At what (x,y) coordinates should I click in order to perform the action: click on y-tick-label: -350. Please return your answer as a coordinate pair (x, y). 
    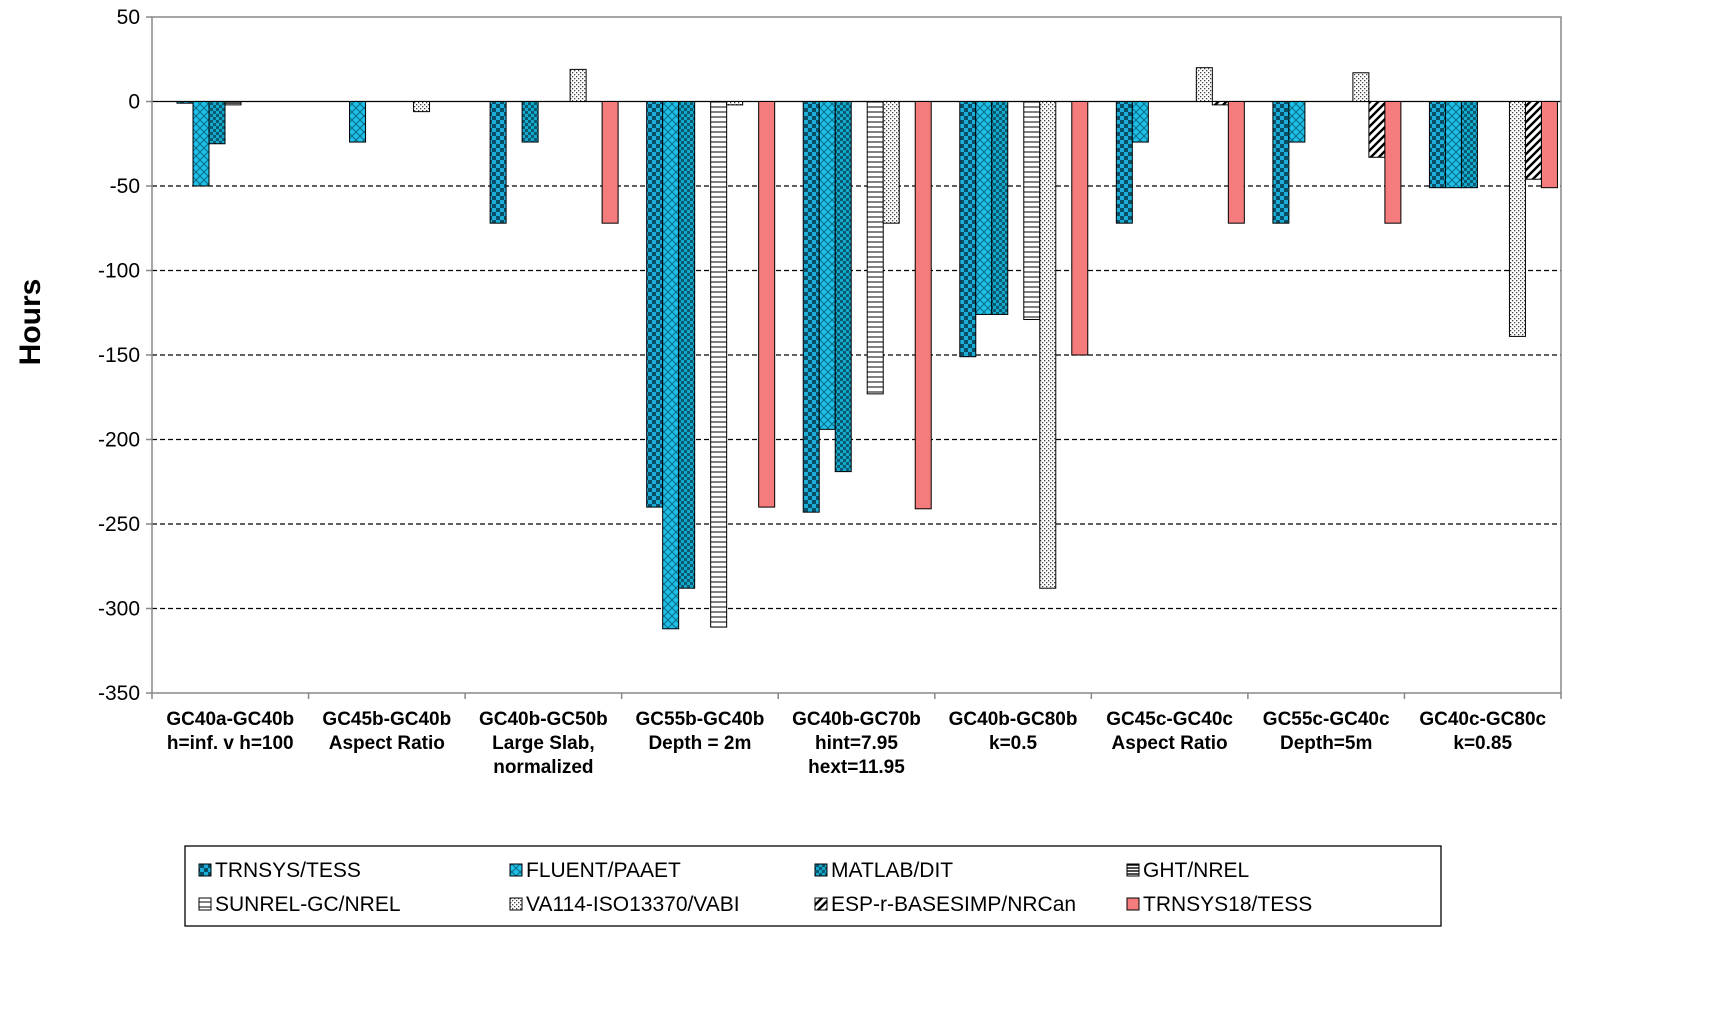
    Looking at the image, I should click on (119, 693).